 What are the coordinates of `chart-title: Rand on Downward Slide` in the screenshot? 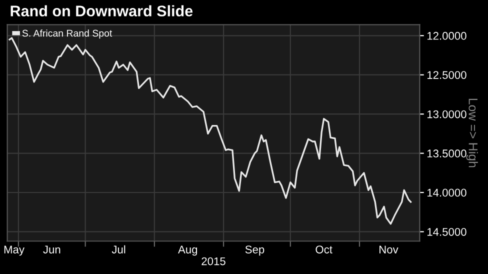 It's located at (101, 10).